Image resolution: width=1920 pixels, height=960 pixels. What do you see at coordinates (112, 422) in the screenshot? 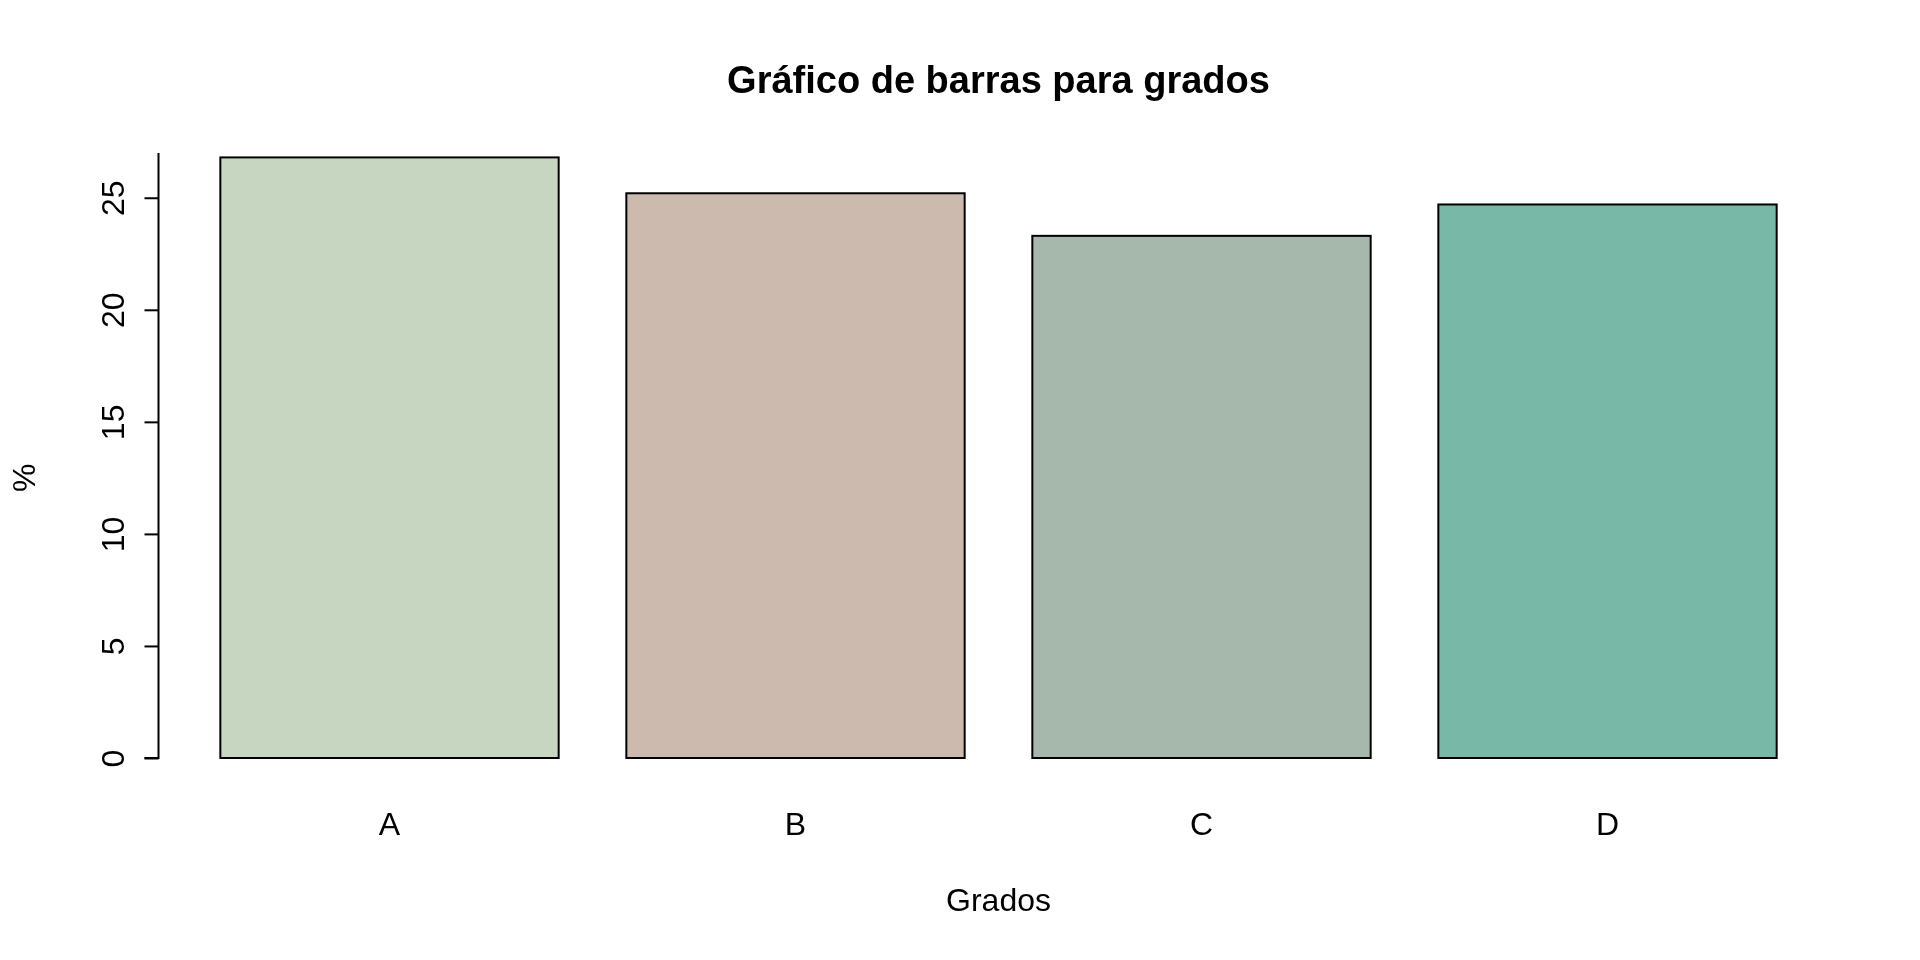
I see `y-tick-label: 15` at bounding box center [112, 422].